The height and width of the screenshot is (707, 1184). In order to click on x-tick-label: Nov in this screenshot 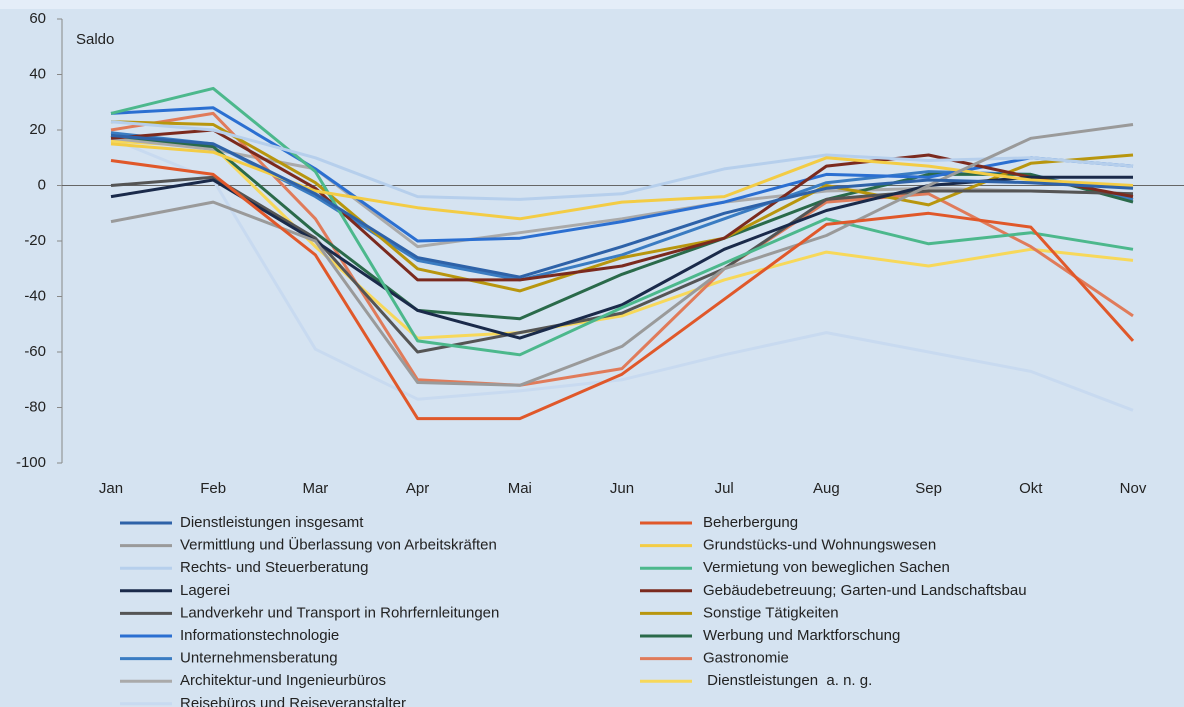, I will do `click(1133, 488)`.